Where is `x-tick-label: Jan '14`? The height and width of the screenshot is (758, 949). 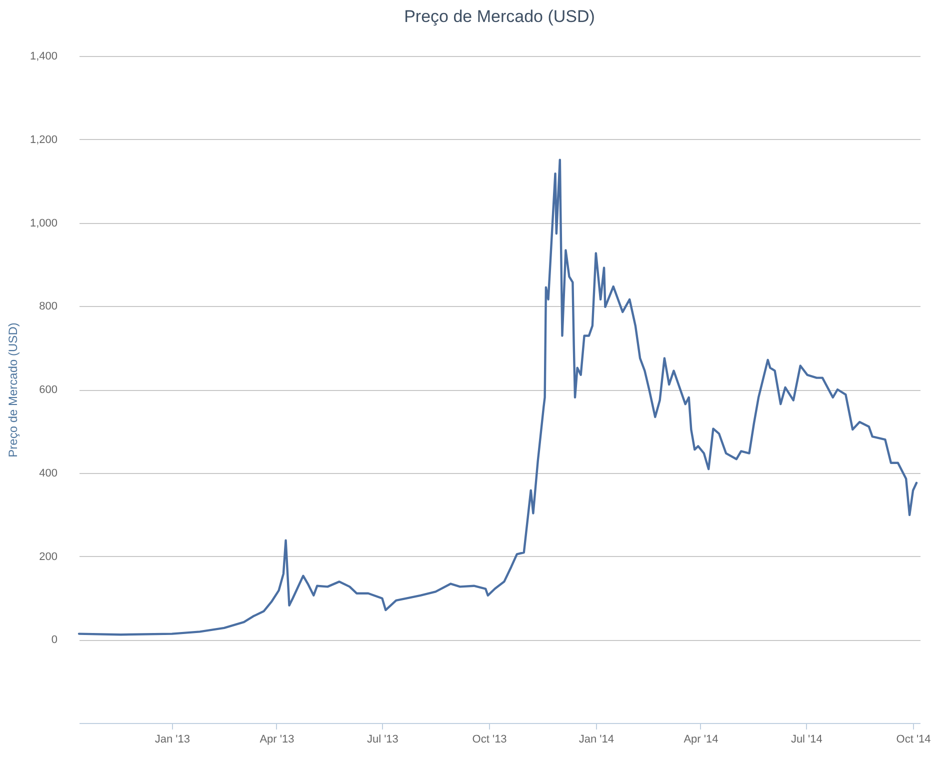
x-tick-label: Jan '14 is located at coordinates (596, 740).